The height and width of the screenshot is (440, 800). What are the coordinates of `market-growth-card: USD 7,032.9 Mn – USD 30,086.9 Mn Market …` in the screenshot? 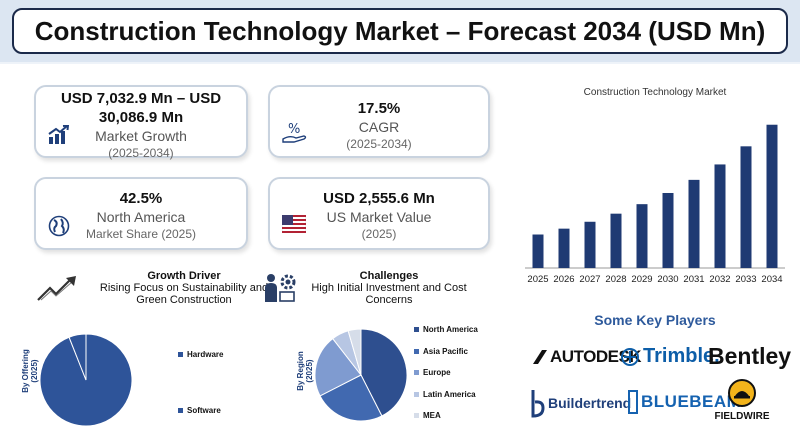 It's located at (141, 122).